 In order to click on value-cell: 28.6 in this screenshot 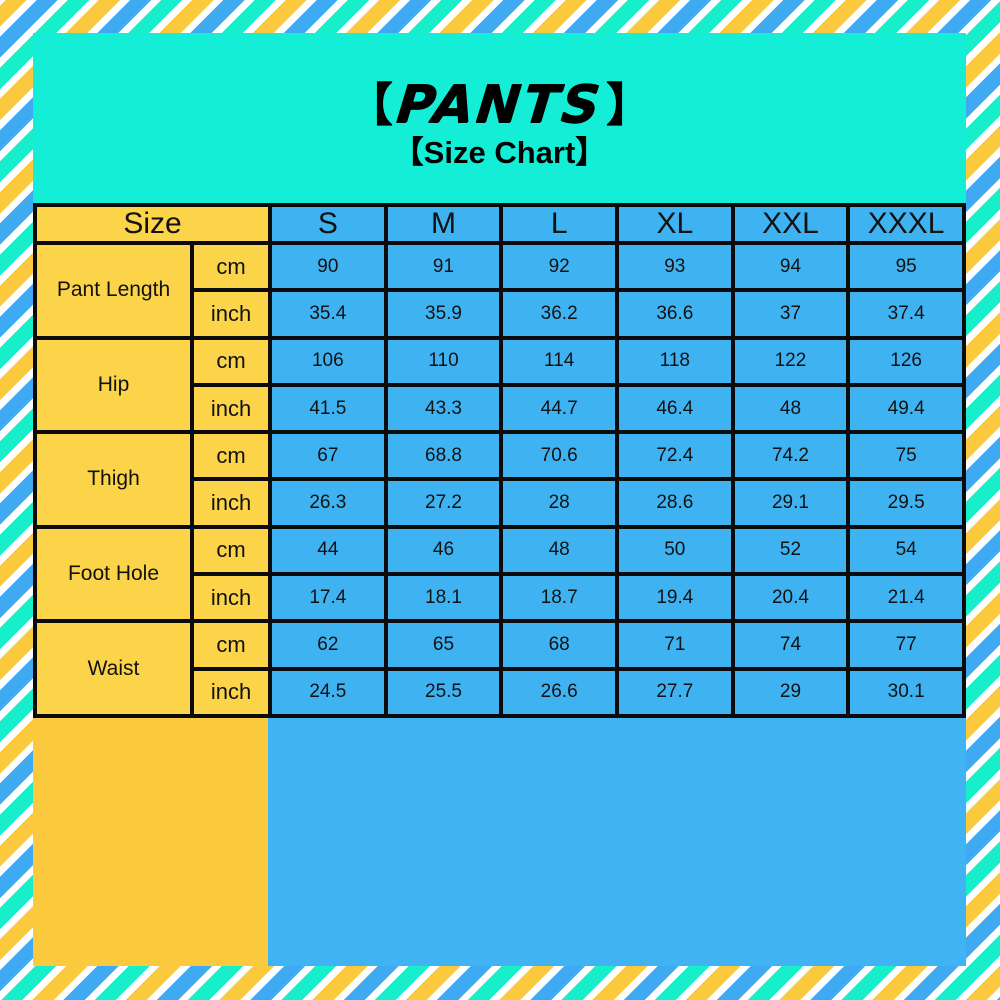, I will do `click(674, 503)`.